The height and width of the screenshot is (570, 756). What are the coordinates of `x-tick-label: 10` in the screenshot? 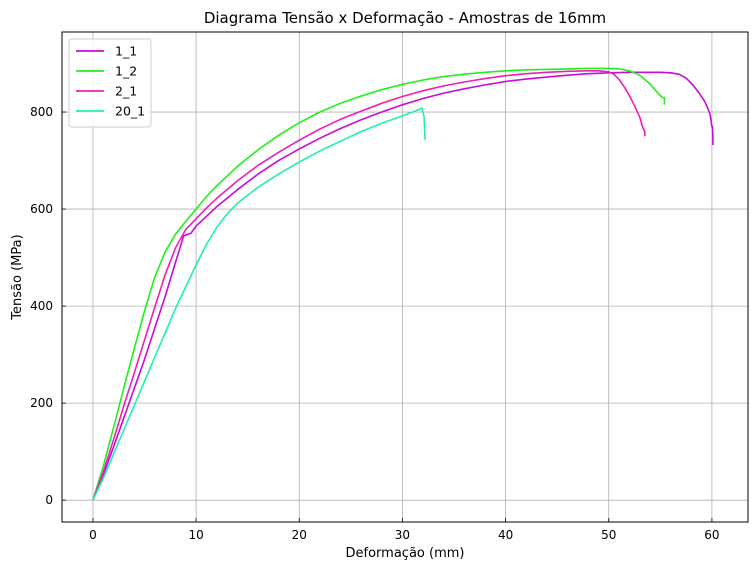 It's located at (195, 535).